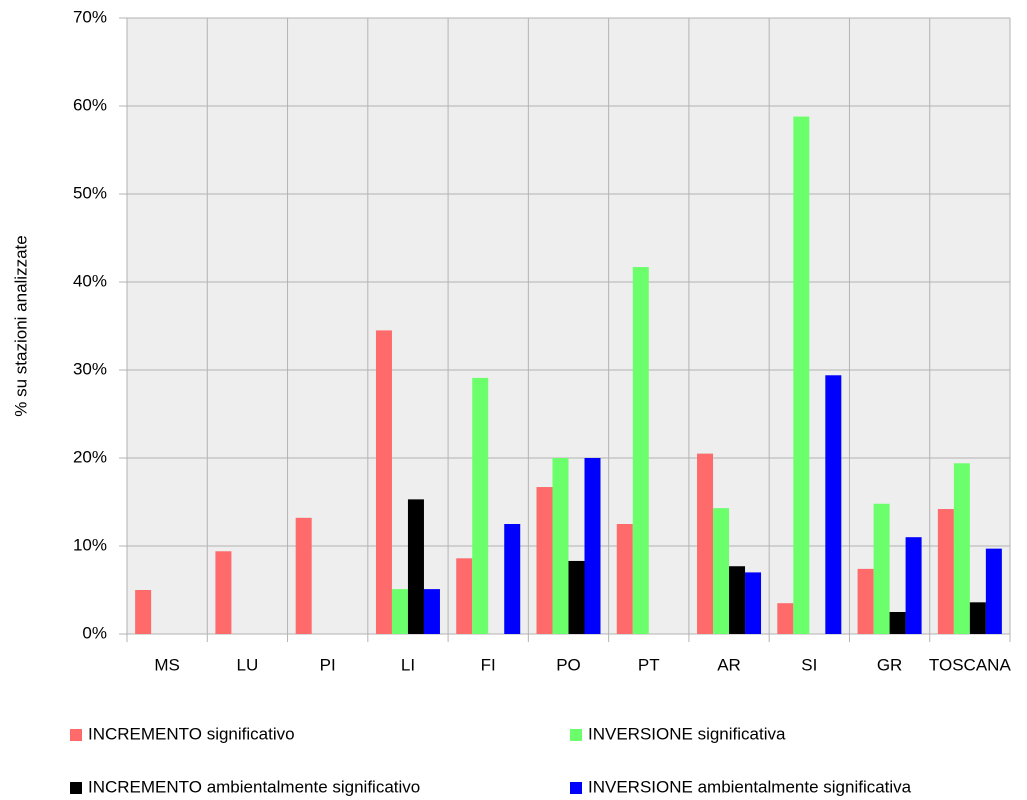 The height and width of the screenshot is (800, 1027). I want to click on x-tick-label: AR, so click(729, 664).